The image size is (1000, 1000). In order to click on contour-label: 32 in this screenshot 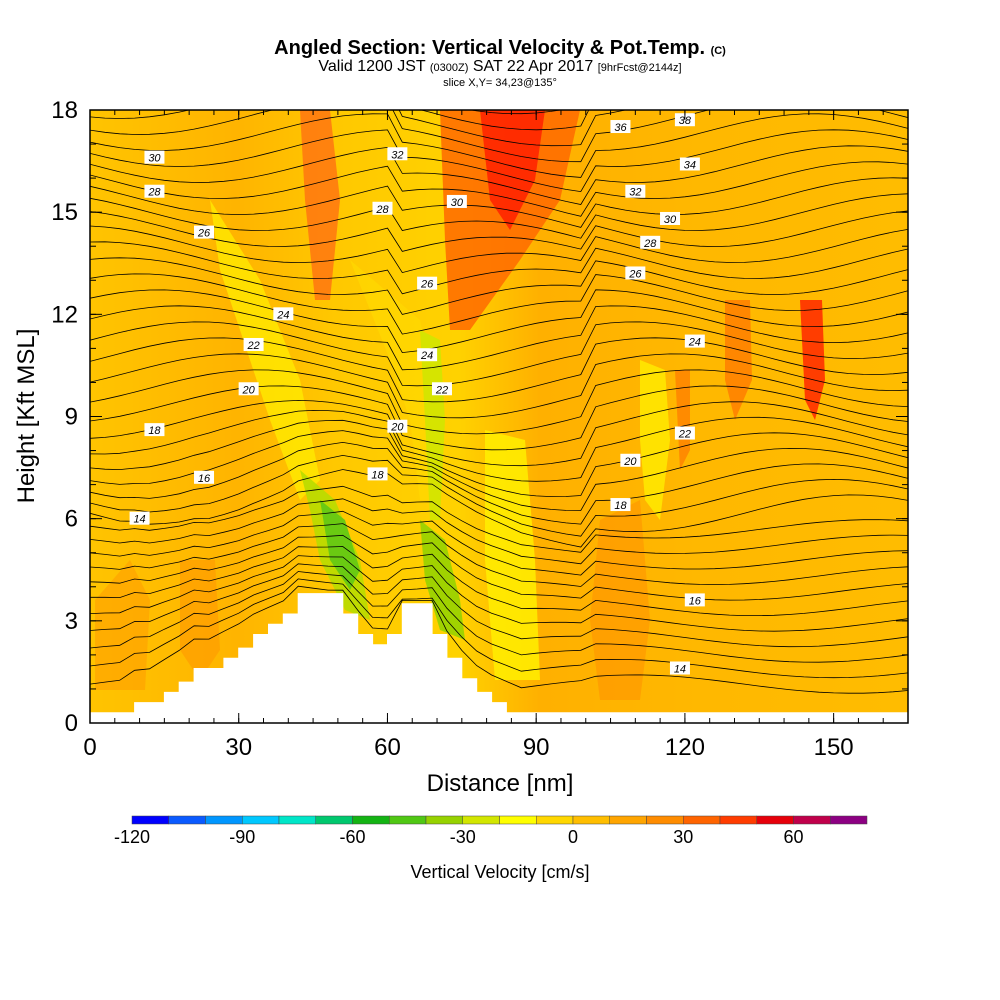, I will do `click(397, 154)`.